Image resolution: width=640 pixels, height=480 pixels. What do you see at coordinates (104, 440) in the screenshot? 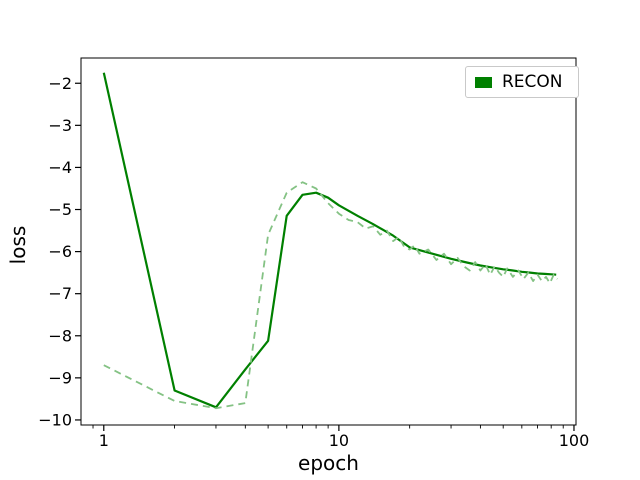
I see `x-tick-label-1: 1` at bounding box center [104, 440].